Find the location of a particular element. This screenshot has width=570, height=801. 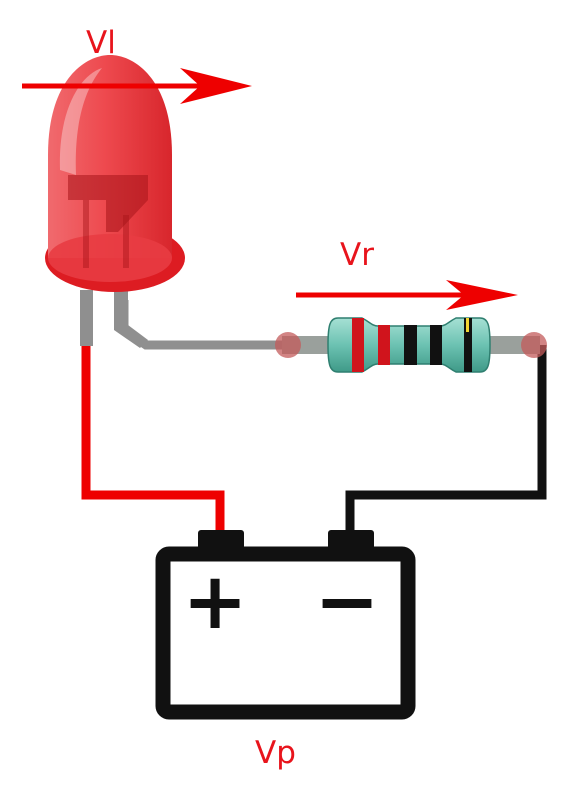

led is located at coordinates (115, 201).